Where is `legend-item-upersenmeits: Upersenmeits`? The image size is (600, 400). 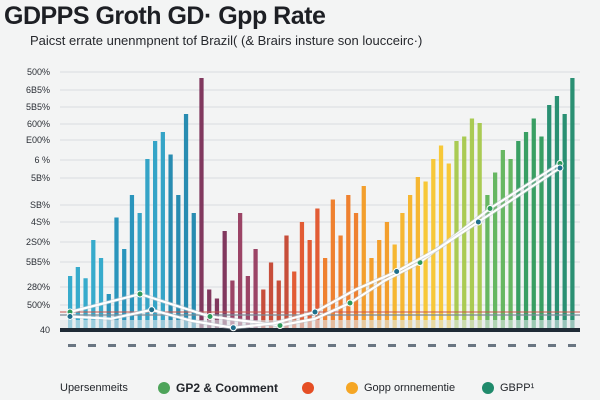 legend-item-upersenmeits: Upersenmeits is located at coordinates (94, 388).